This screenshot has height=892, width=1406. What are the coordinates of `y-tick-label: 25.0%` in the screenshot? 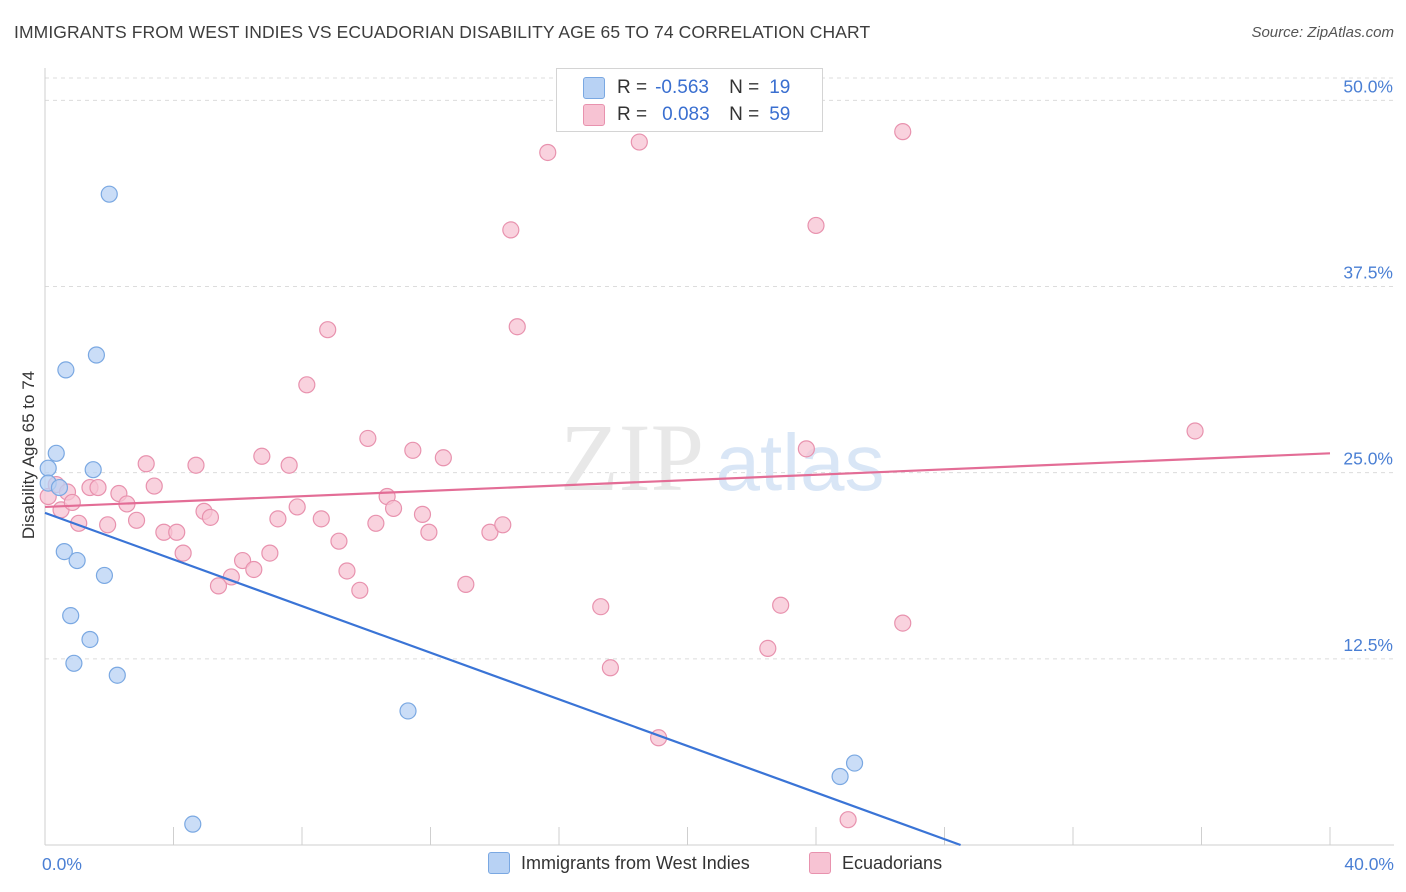 It's located at (1368, 459).